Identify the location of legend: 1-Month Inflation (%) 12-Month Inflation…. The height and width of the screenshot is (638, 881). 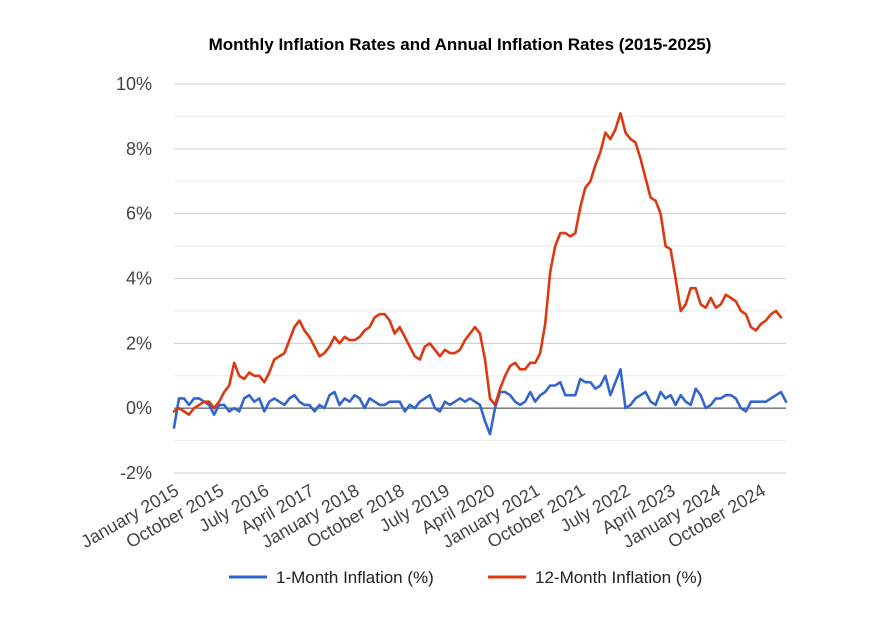
(465, 577).